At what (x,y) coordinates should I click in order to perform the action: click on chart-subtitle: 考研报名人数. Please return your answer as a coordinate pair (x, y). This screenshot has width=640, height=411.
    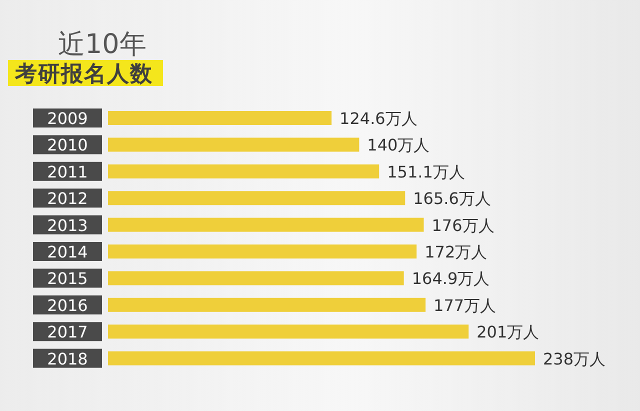
    Looking at the image, I should click on (83, 74).